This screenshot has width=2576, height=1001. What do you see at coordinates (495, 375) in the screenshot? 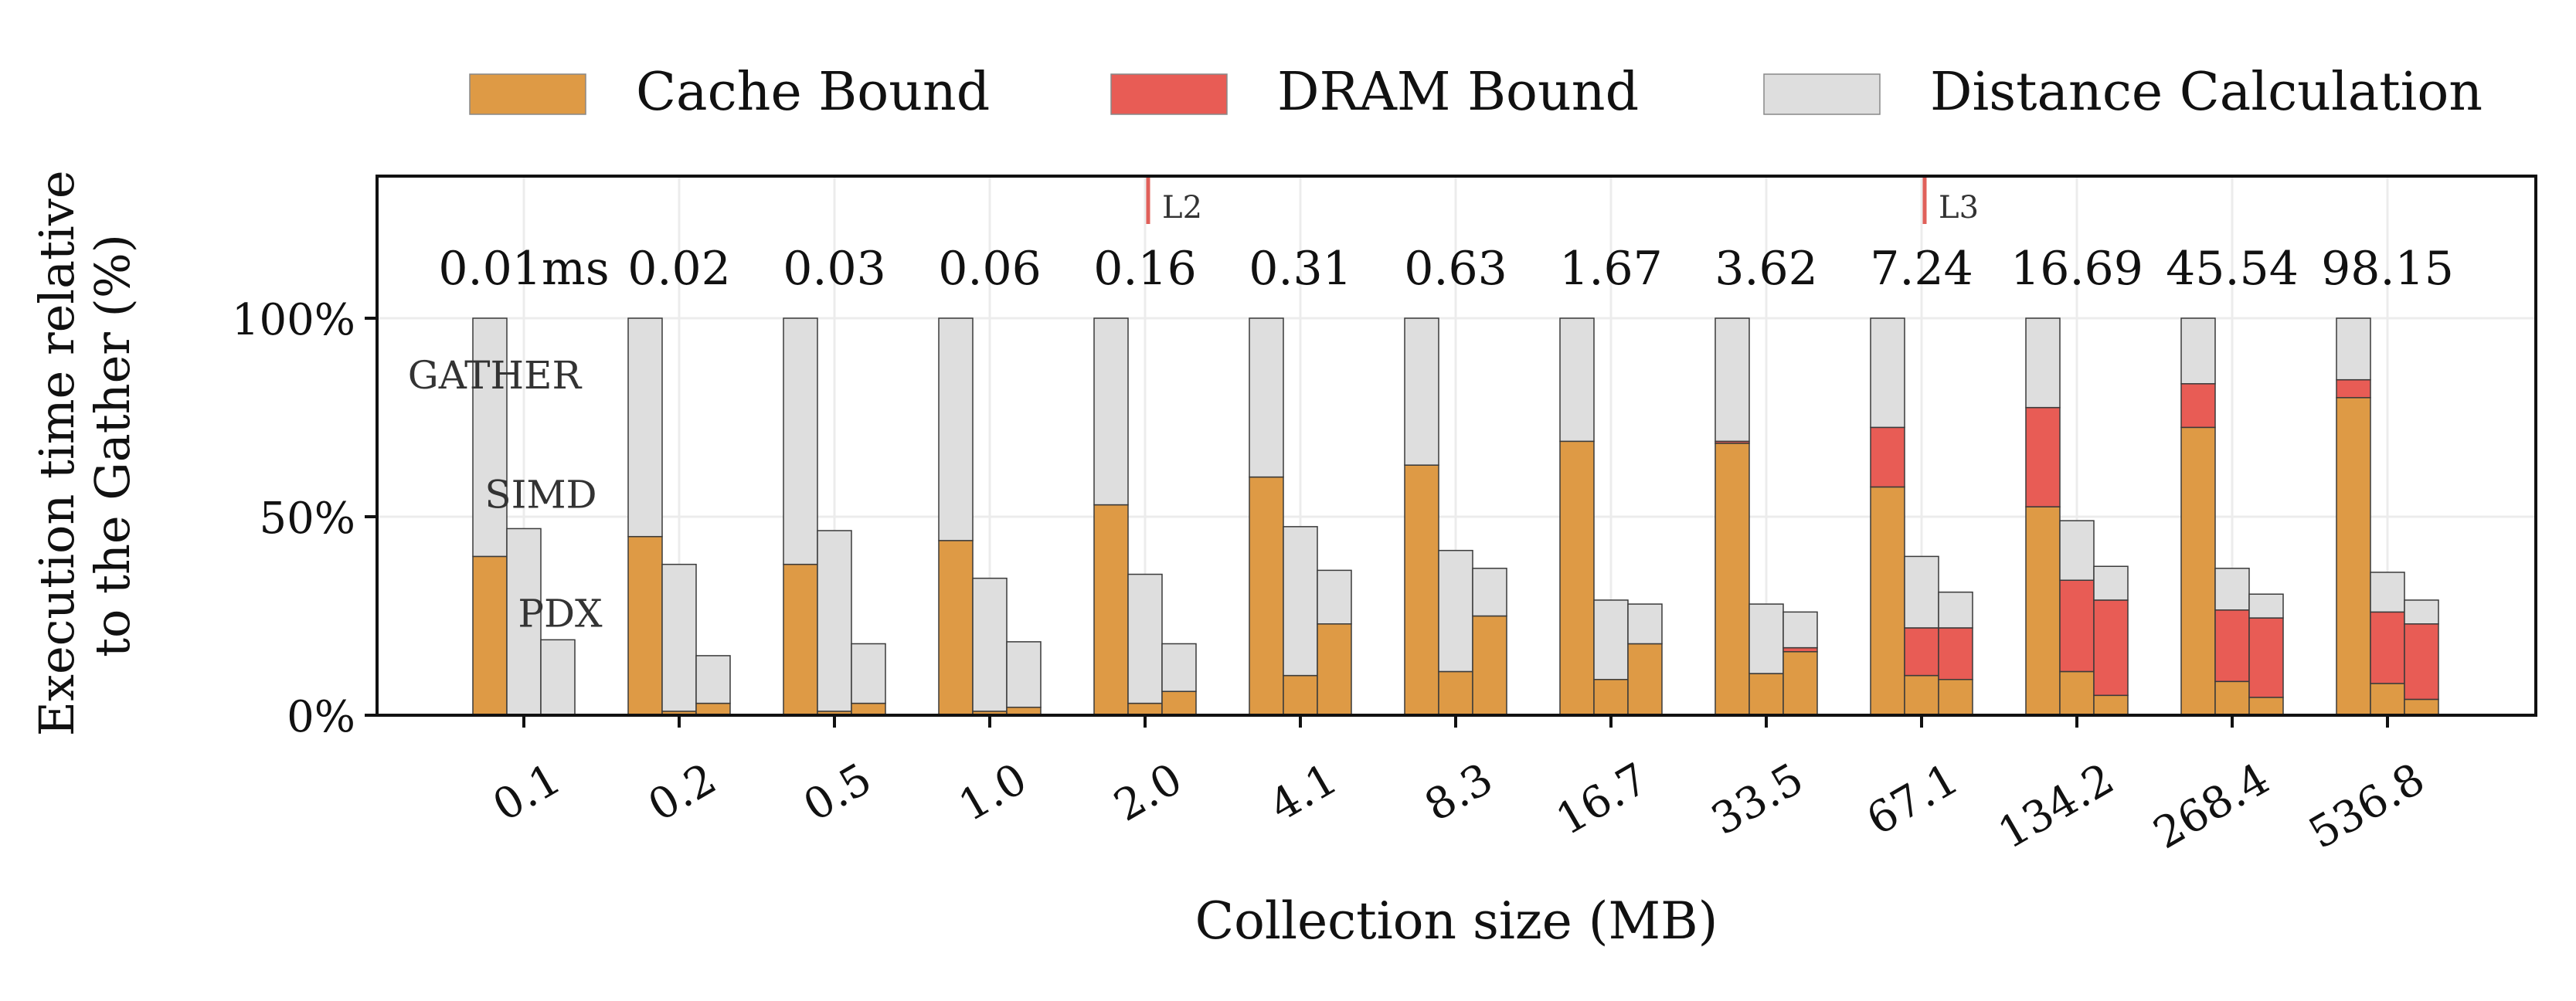
I see `method-label: GATHER` at bounding box center [495, 375].